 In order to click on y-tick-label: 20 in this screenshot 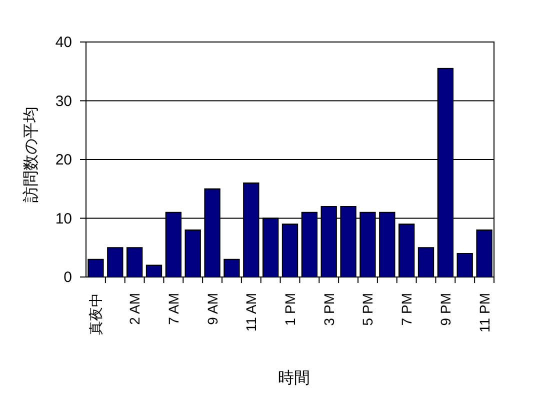, I will do `click(63, 160)`.